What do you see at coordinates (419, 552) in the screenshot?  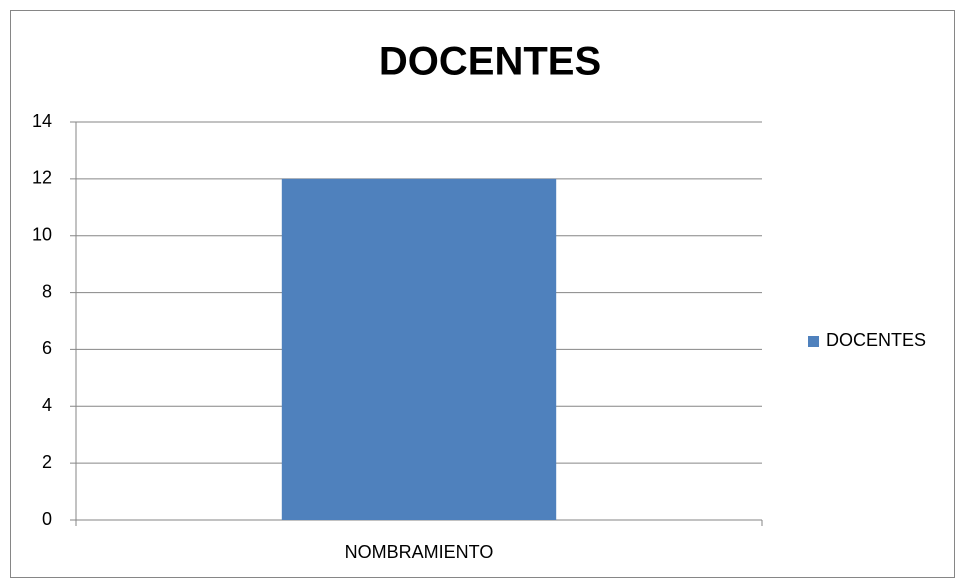 I see `x-tick-label: NOMBRAMIENTO` at bounding box center [419, 552].